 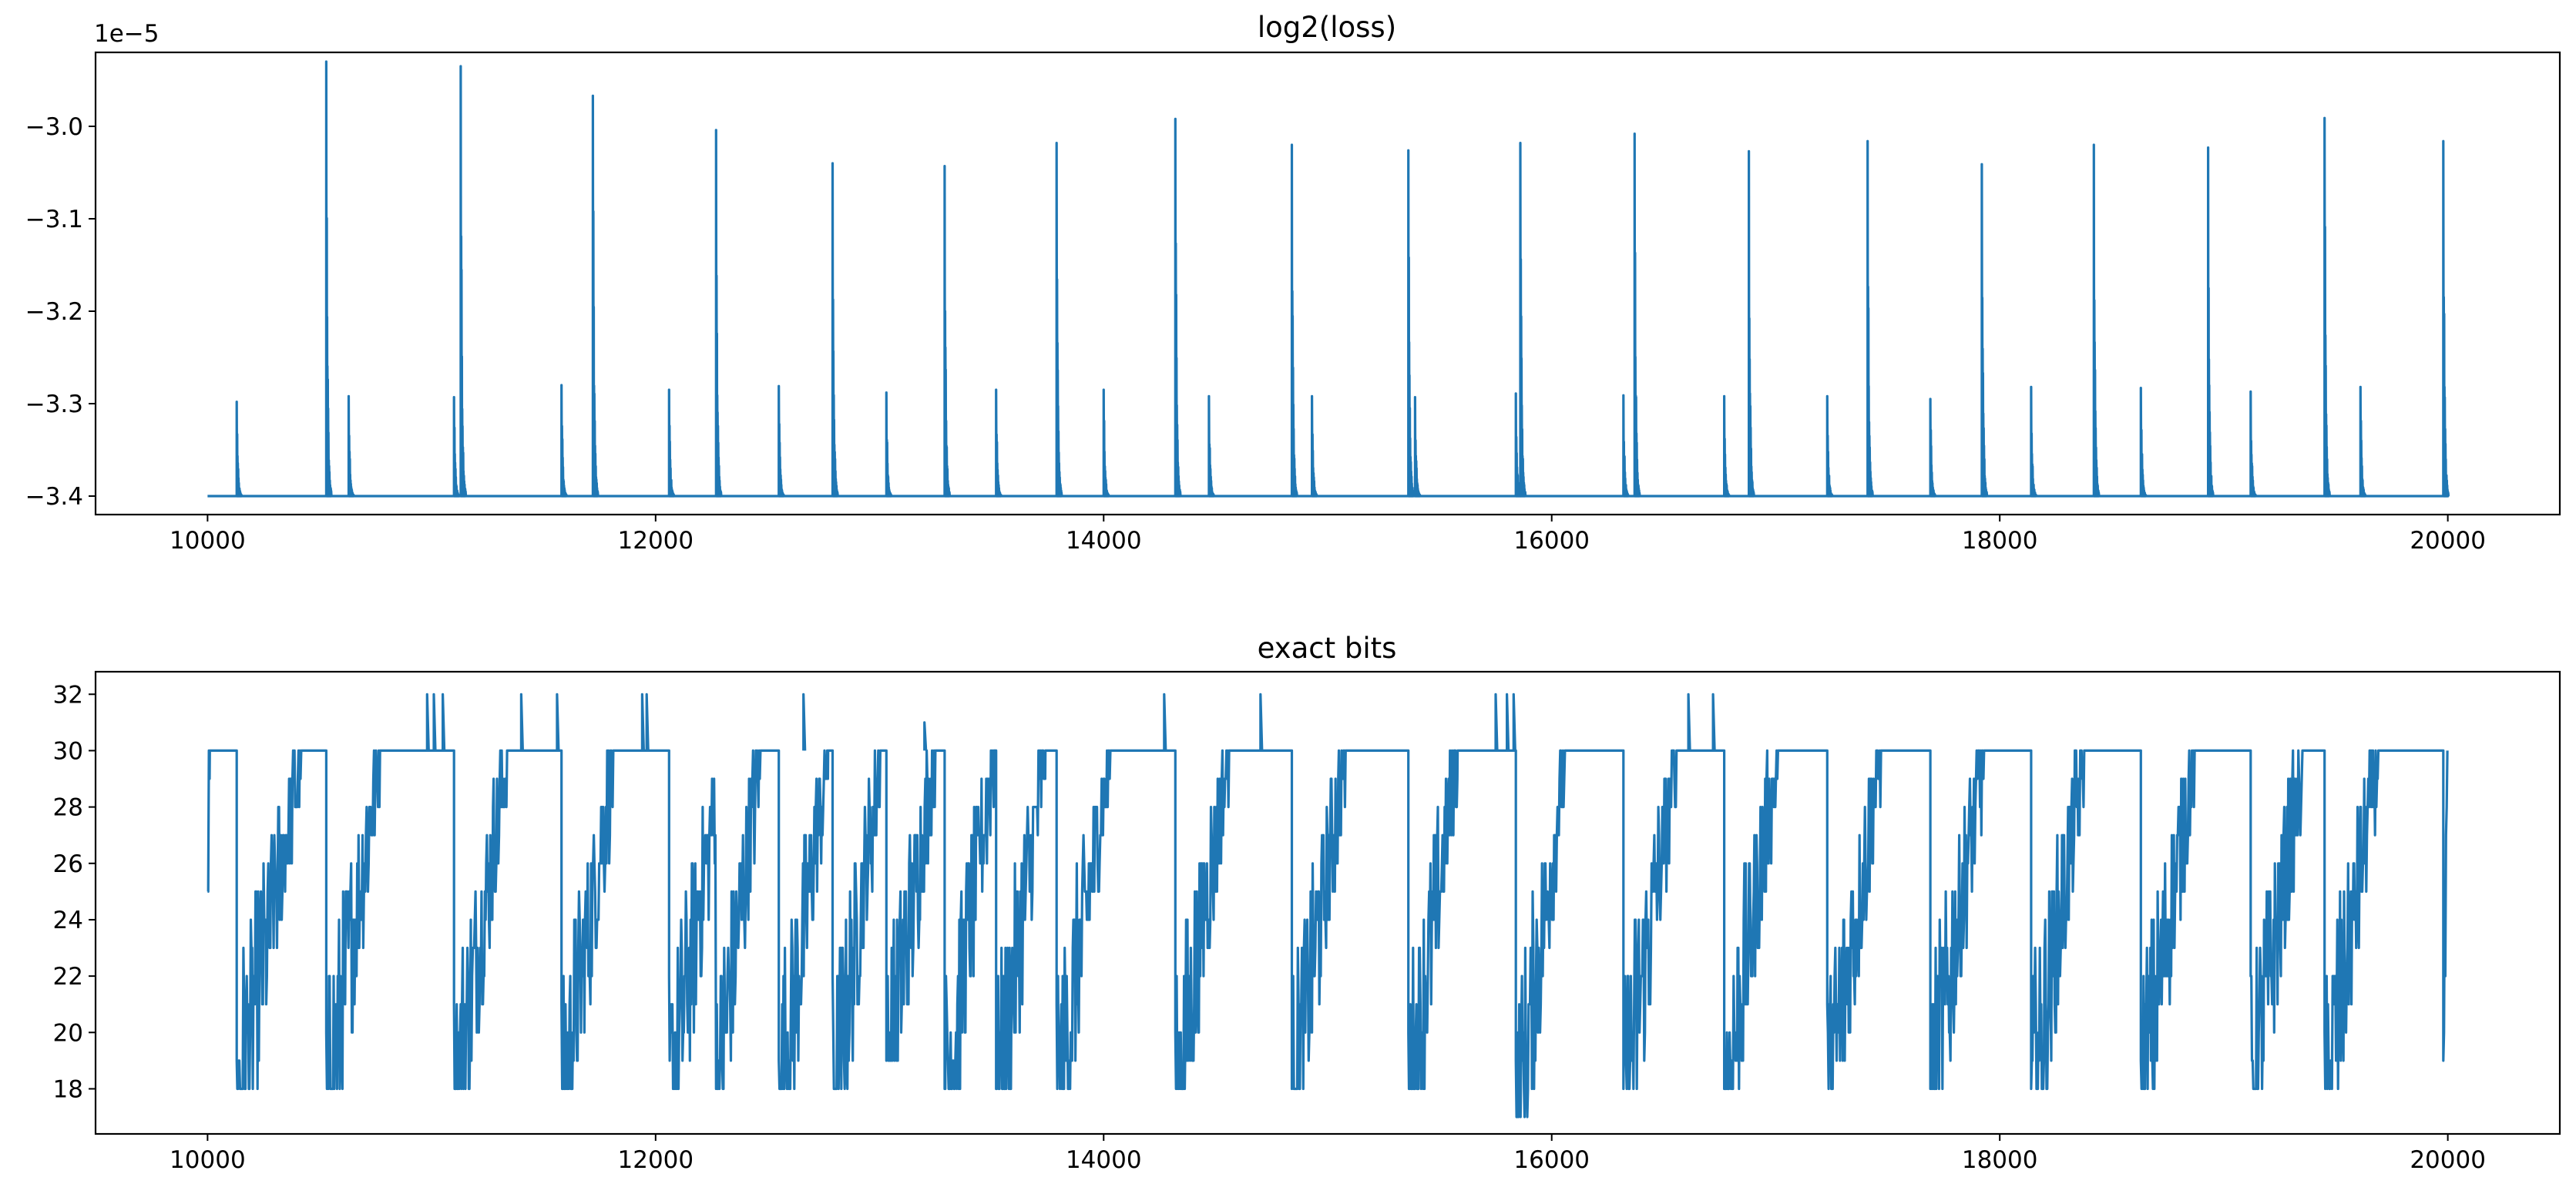 I want to click on loss-y-tick-label: −3.4, so click(x=54, y=497).